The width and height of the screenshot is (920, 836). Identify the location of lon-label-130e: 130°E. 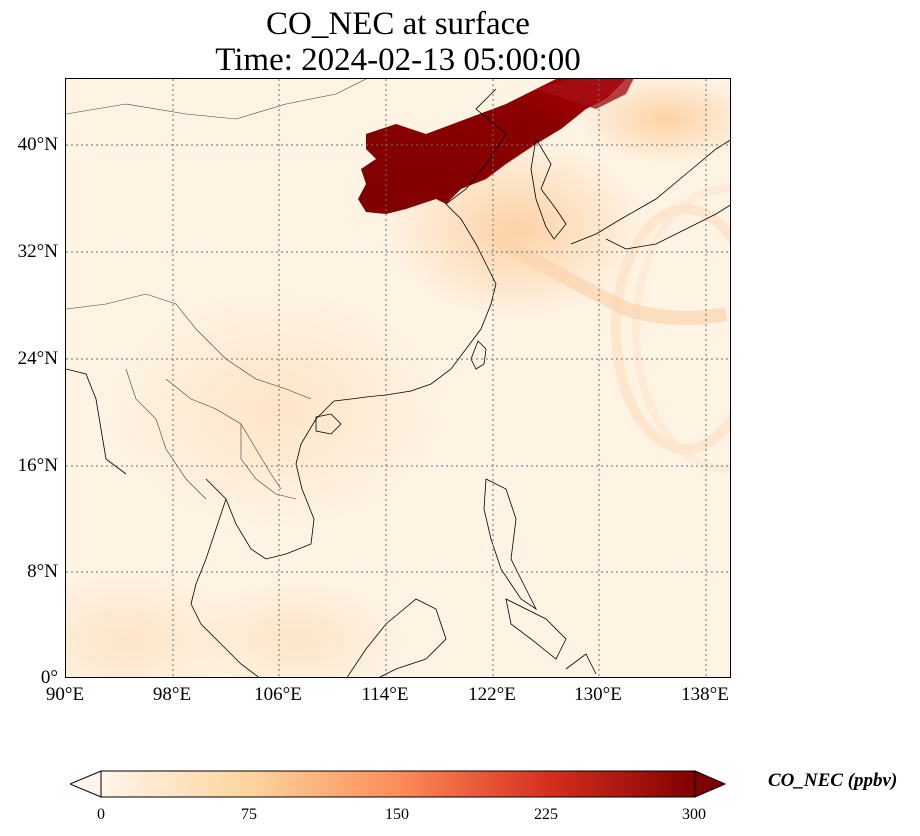
(598, 694).